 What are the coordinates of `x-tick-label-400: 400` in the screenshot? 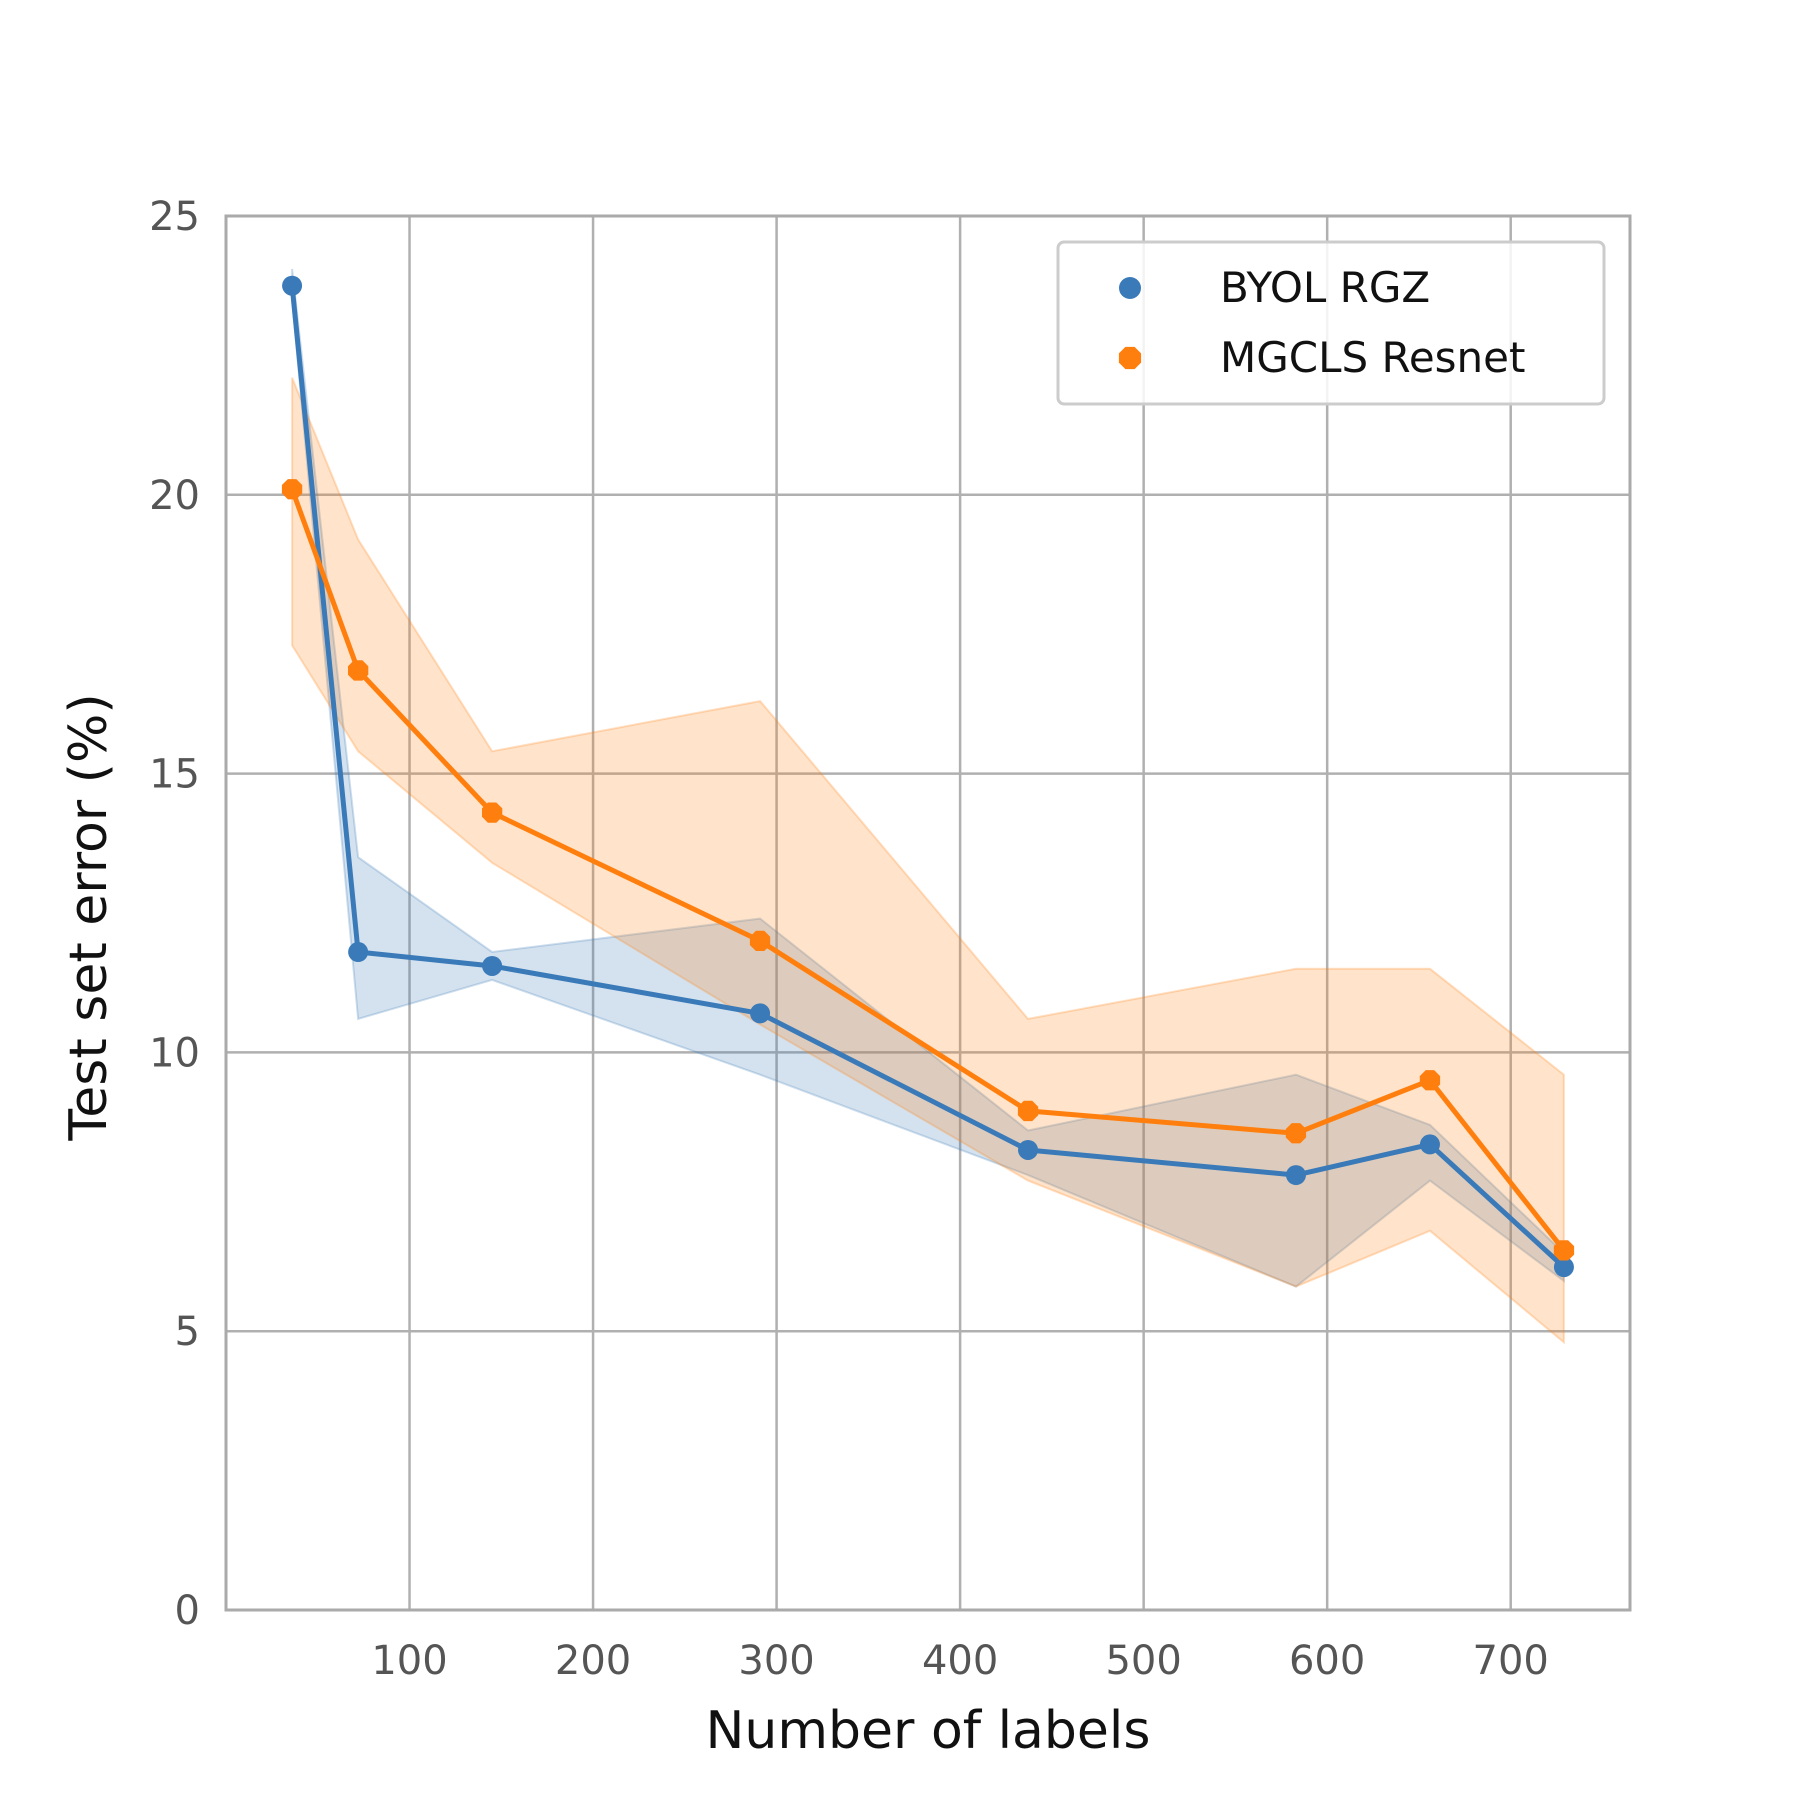 It's located at (960, 1661).